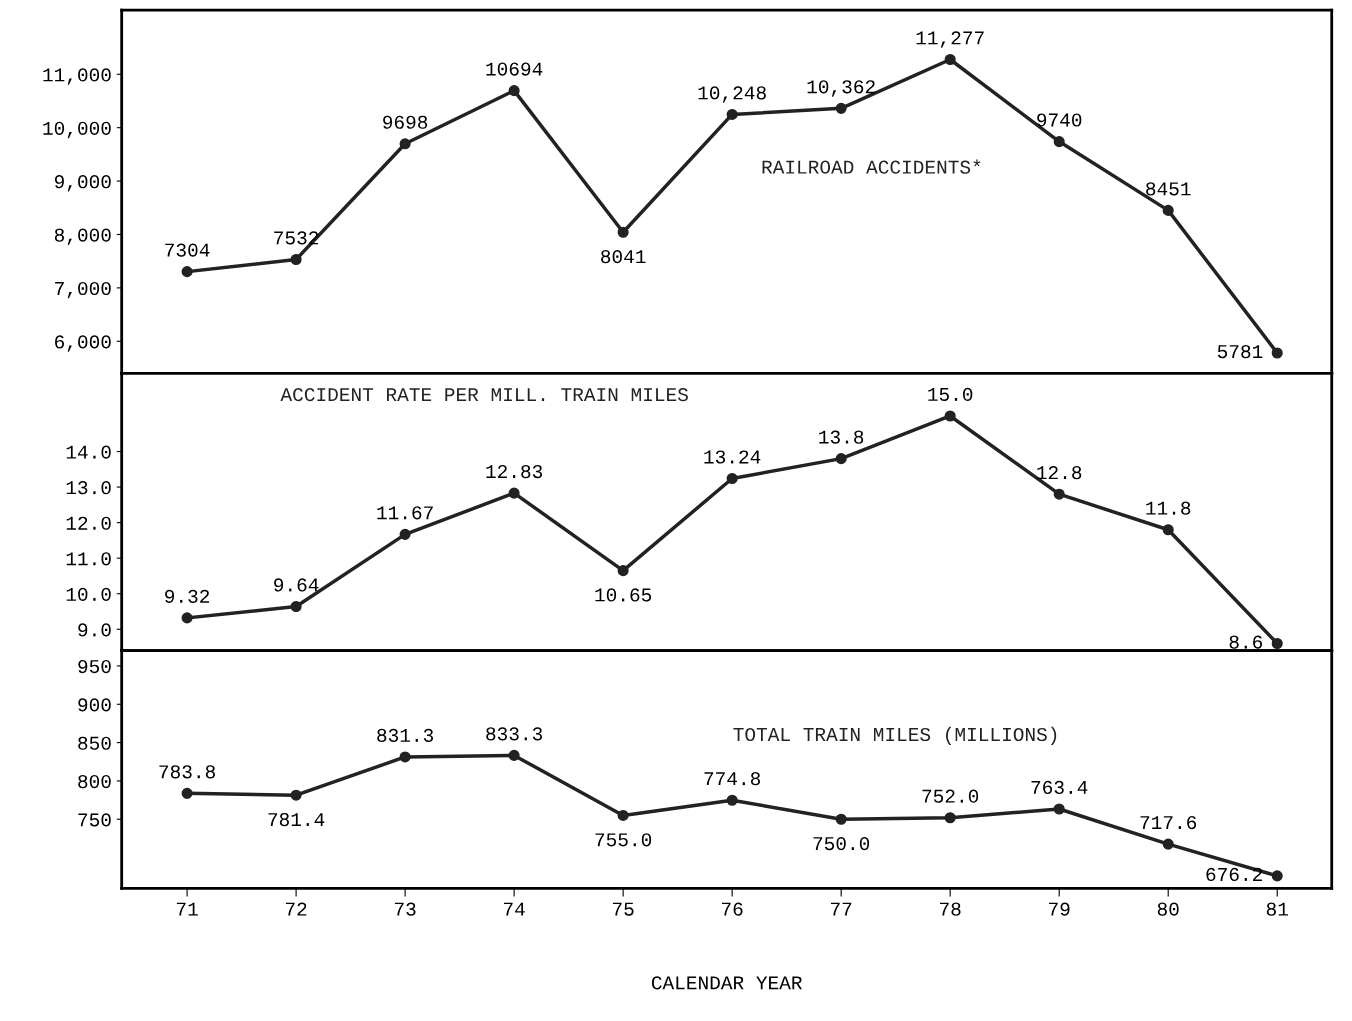 Image resolution: width=1352 pixels, height=1021 pixels. I want to click on data-label: 9.64, so click(296, 585).